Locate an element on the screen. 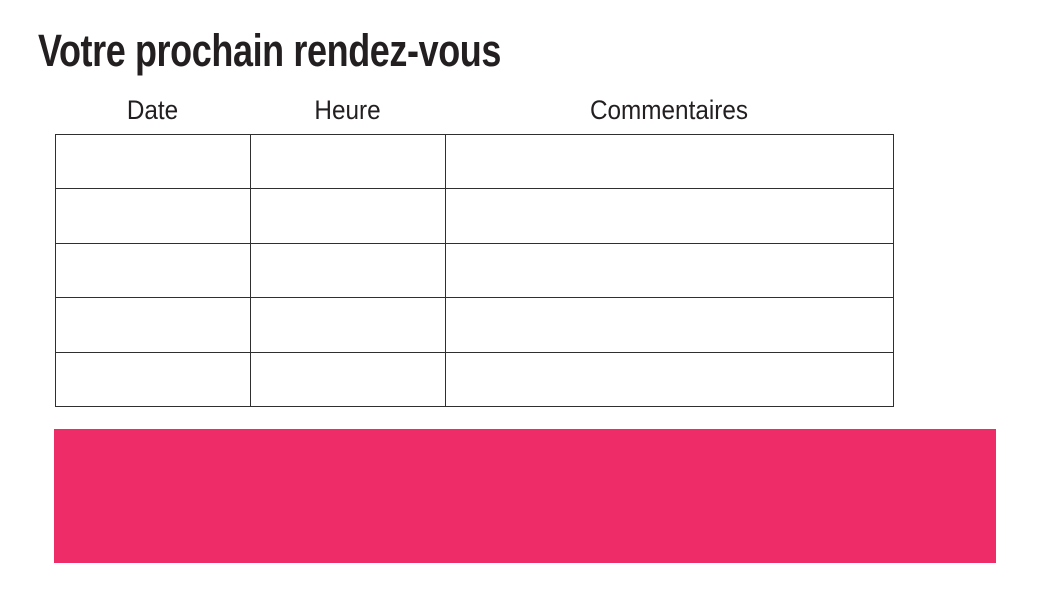 The width and height of the screenshot is (1050, 600). column-header-commentaires: Commentaires is located at coordinates (669, 110).